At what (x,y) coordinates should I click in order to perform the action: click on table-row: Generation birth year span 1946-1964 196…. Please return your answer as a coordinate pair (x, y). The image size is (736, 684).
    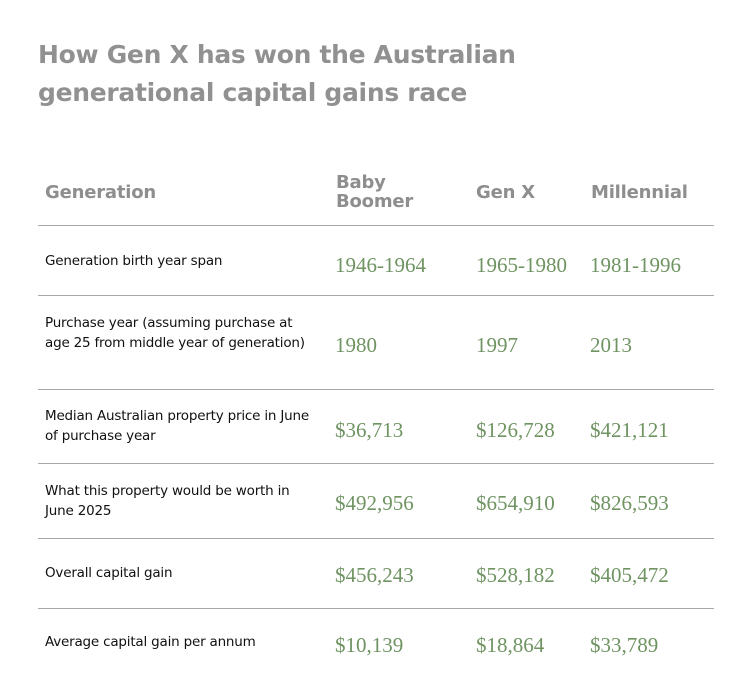
    Looking at the image, I should click on (376, 261).